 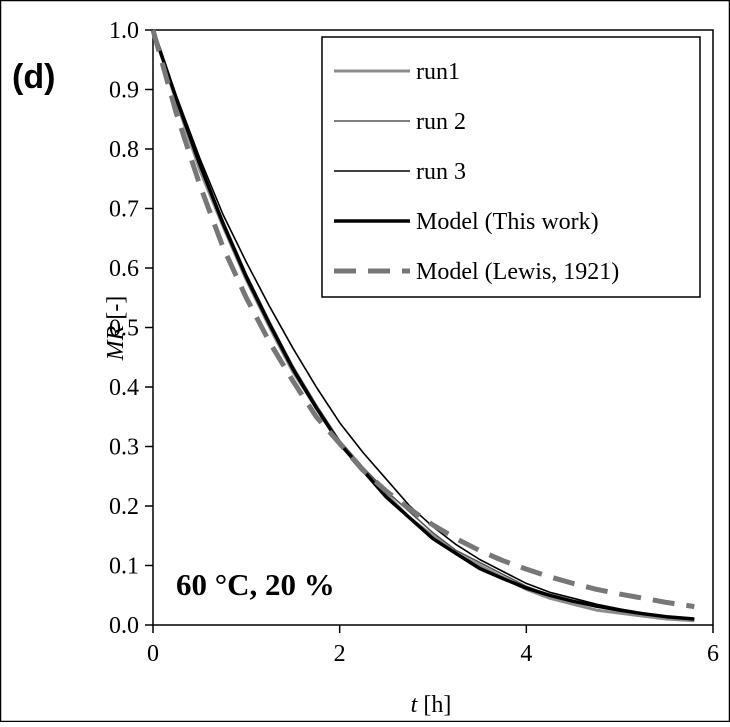 I want to click on x-tick-label: 4, so click(x=526, y=654).